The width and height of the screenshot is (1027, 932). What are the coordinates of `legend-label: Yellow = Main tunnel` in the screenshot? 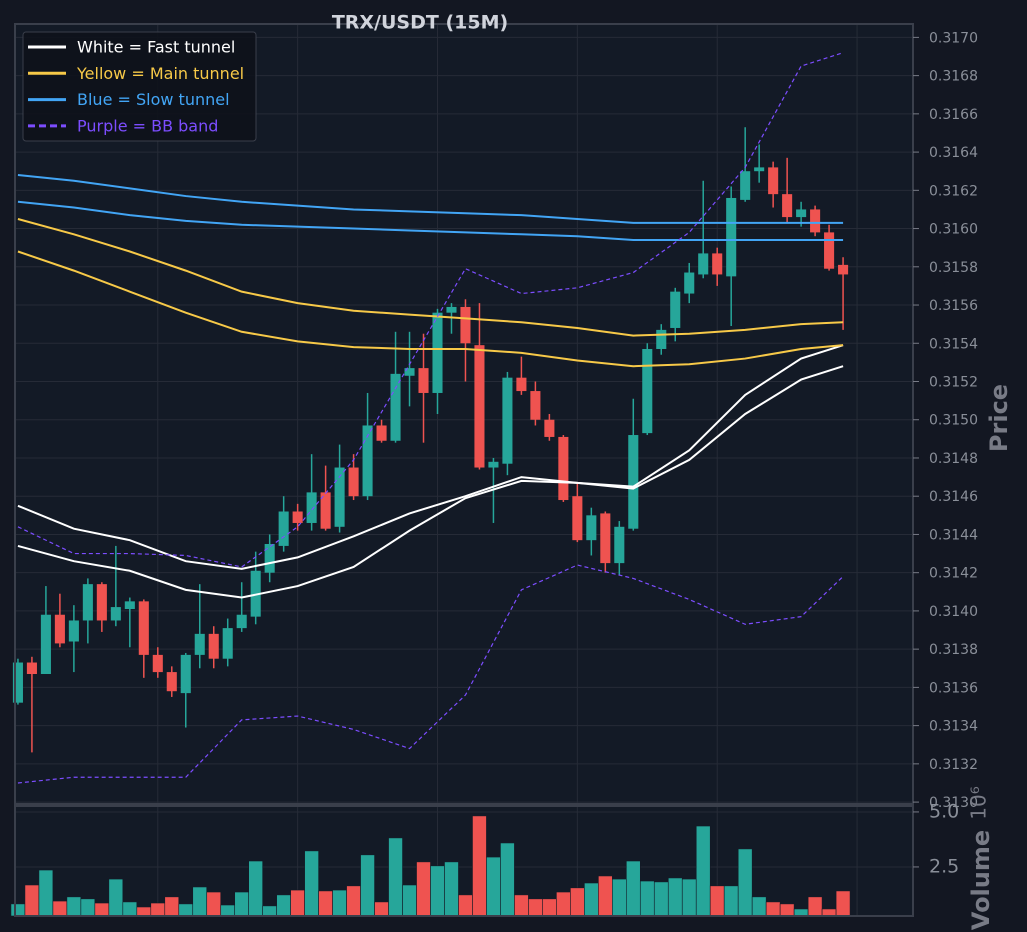 It's located at (160, 73).